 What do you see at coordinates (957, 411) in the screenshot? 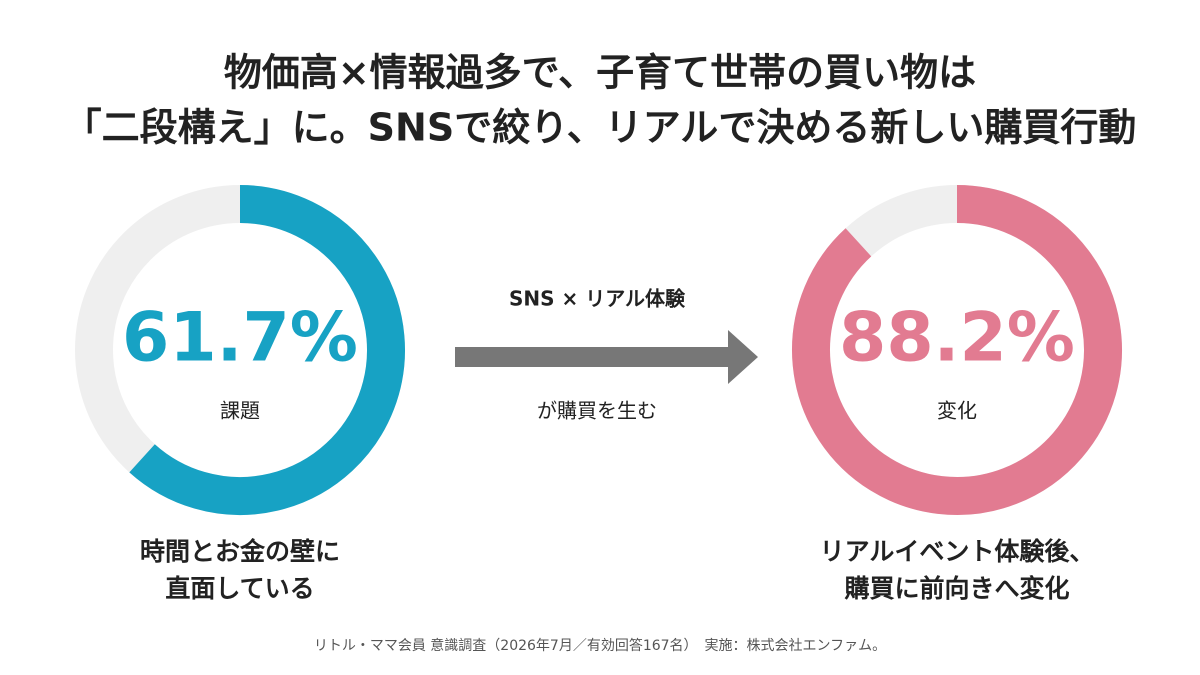
I see `center-label: 変化` at bounding box center [957, 411].